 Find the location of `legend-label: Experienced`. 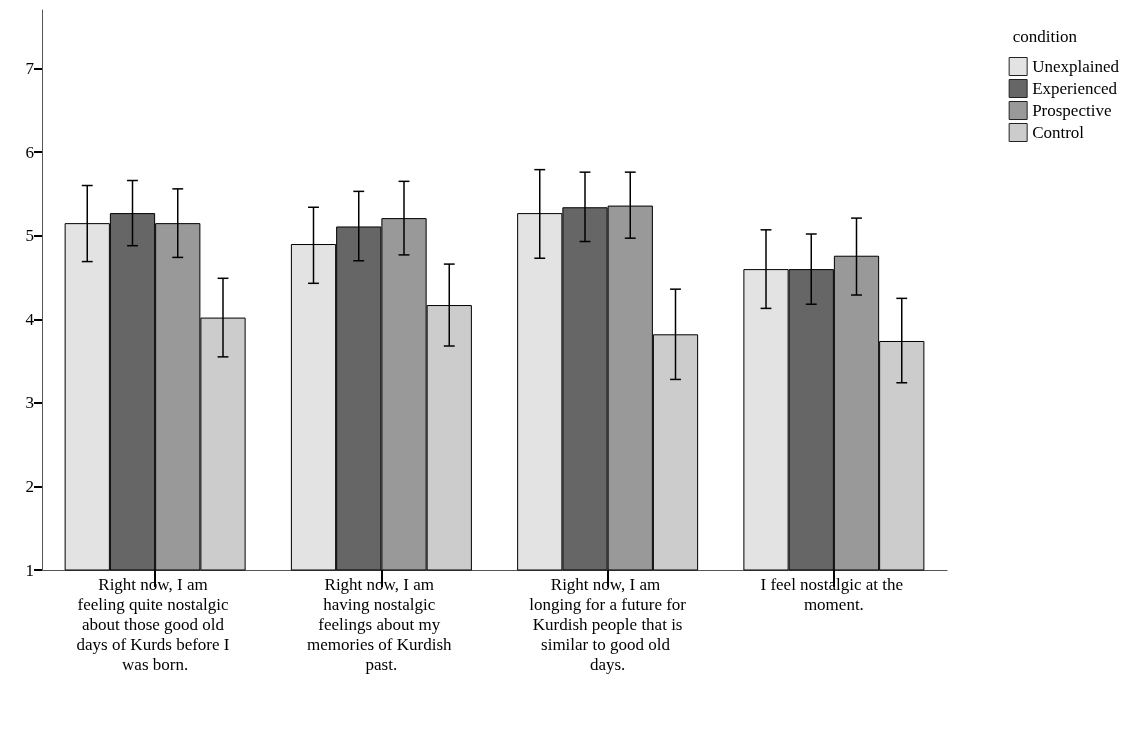

legend-label: Experienced is located at coordinates (1075, 88).